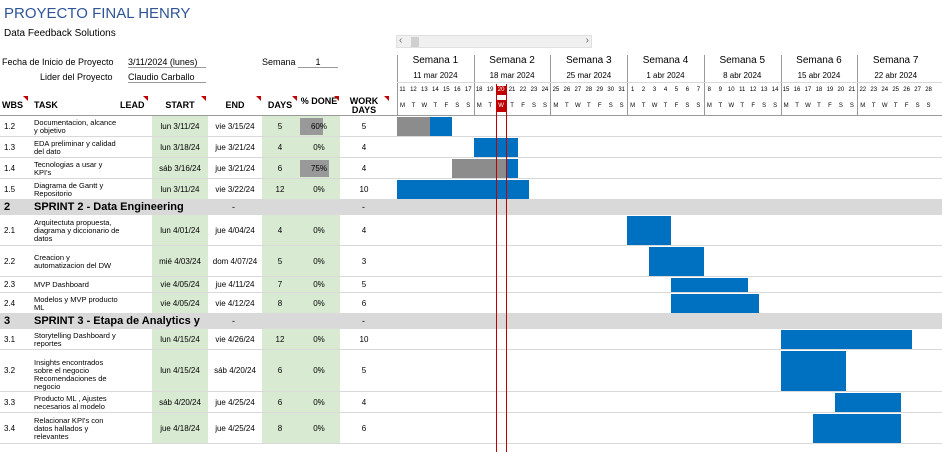  I want to click on col-header-work-days: WORK DAYS, so click(364, 105).